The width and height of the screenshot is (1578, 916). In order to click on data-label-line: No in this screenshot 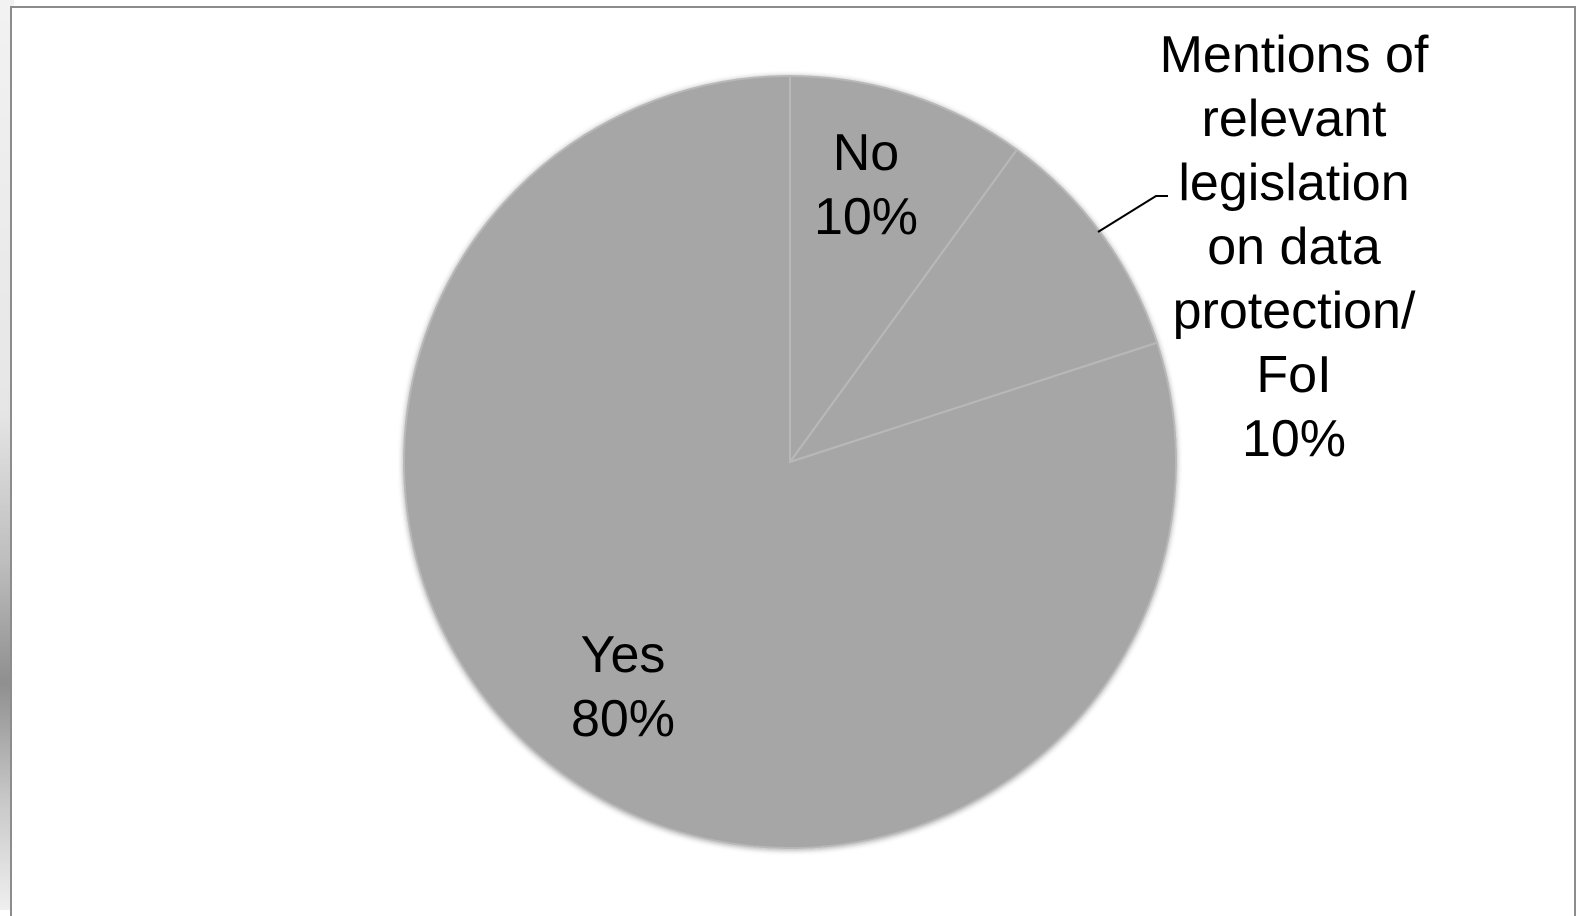, I will do `click(866, 153)`.